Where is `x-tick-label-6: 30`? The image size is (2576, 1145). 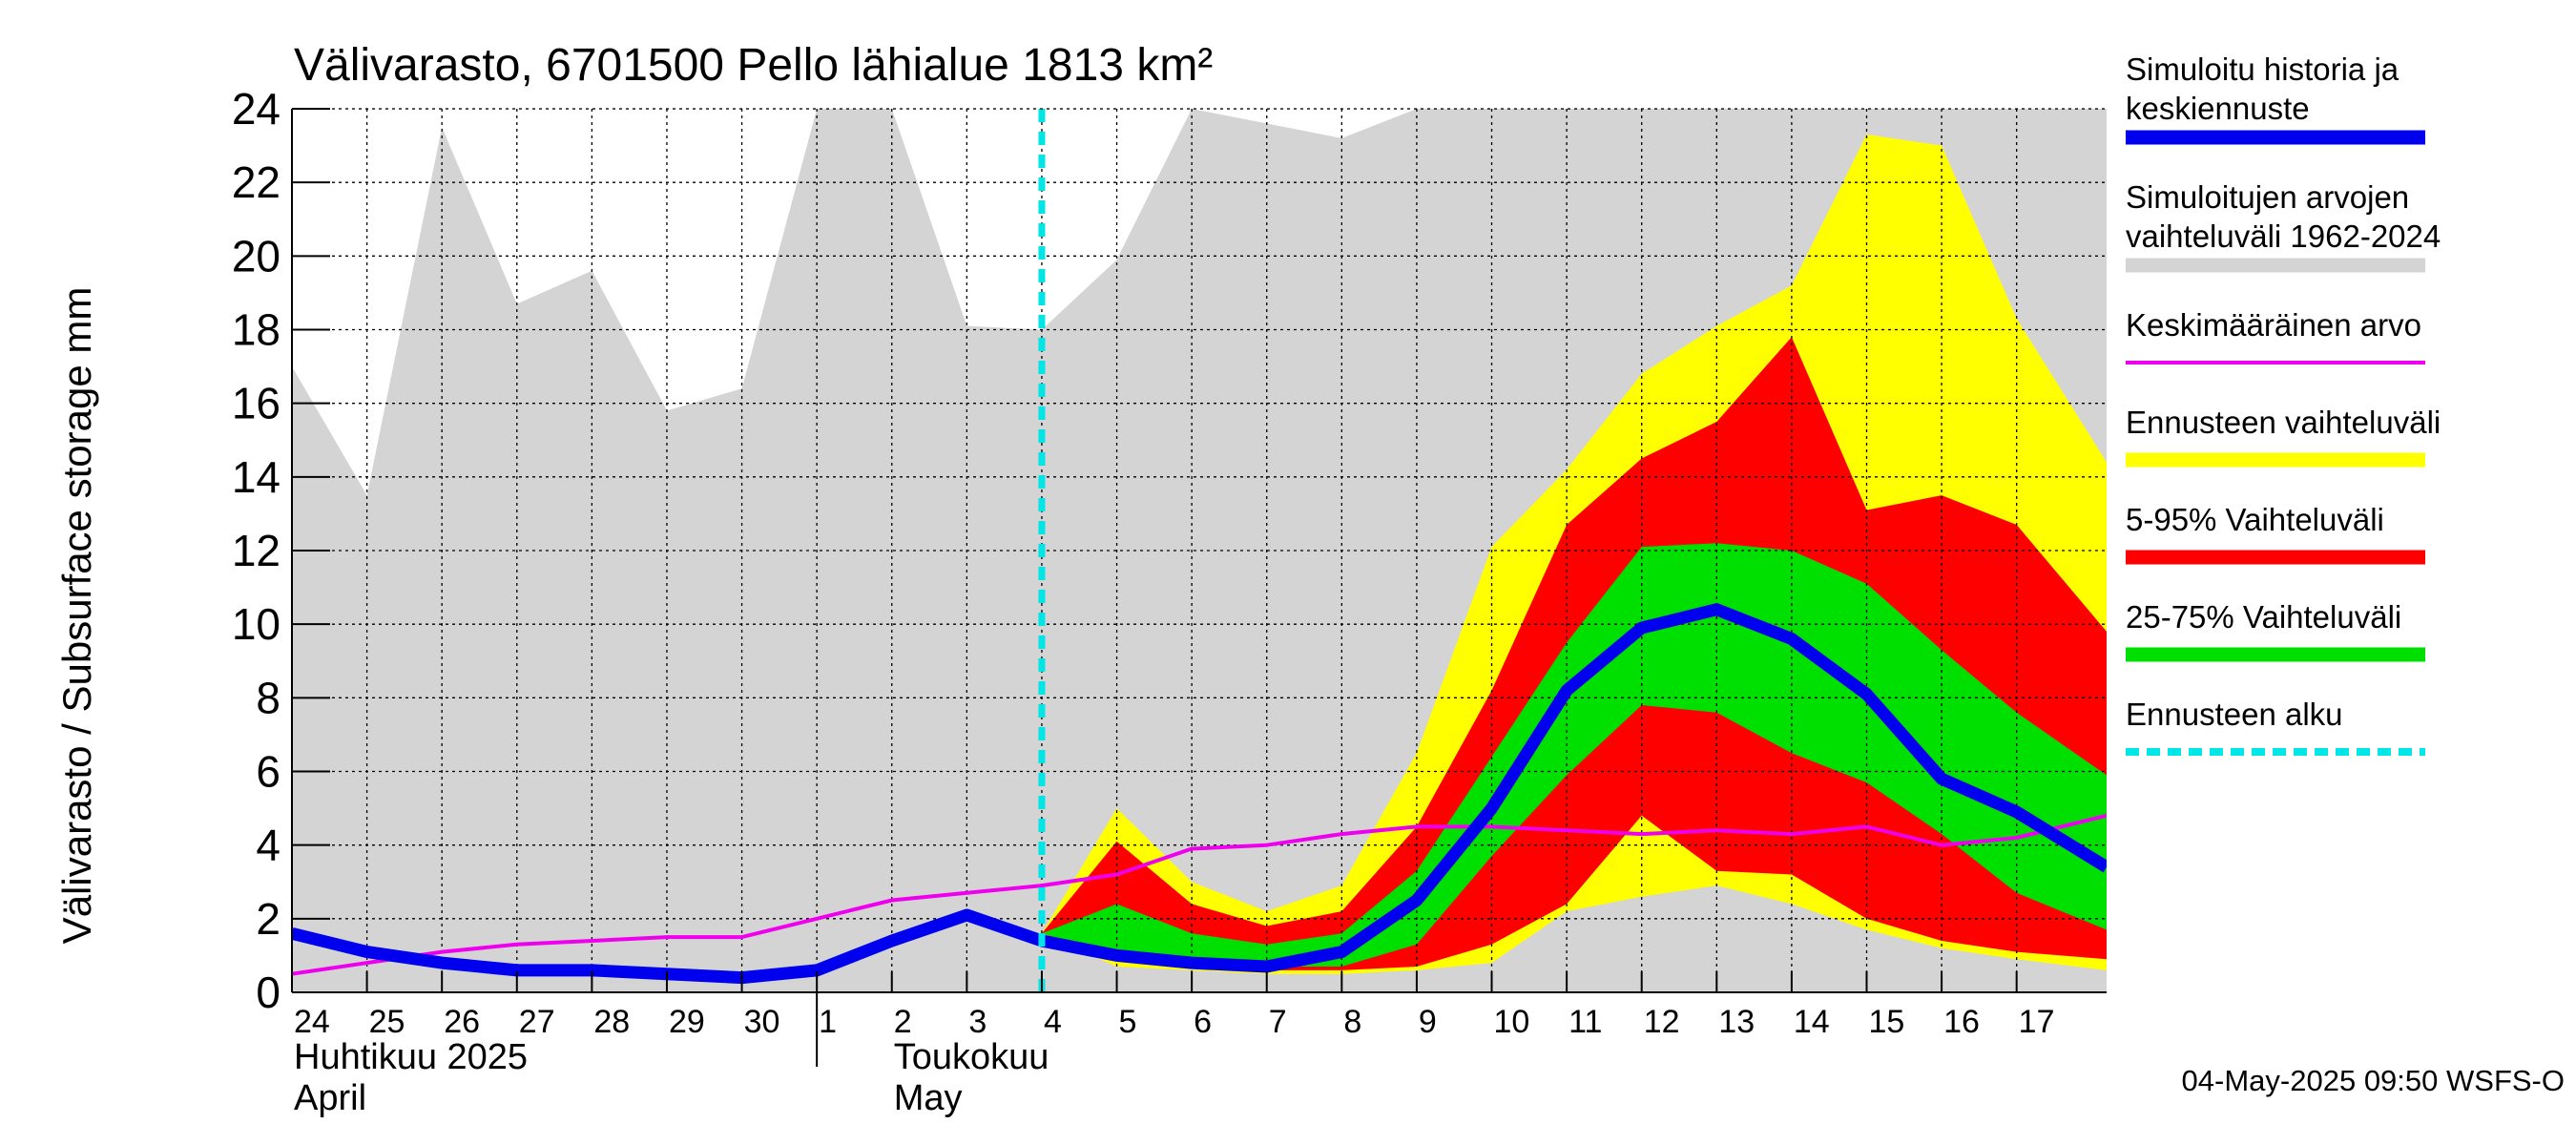 x-tick-label-6: 30 is located at coordinates (762, 1022).